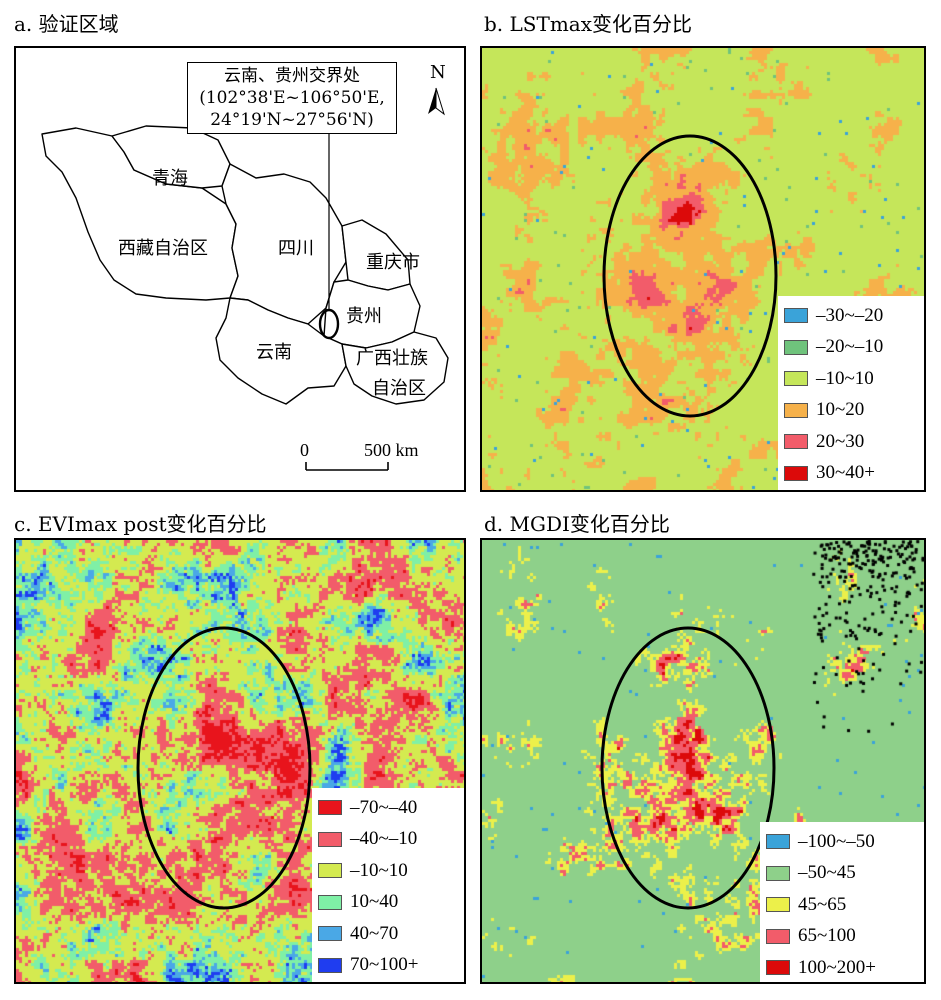 The width and height of the screenshot is (941, 1000). What do you see at coordinates (393, 262) in the screenshot?
I see `region-label-chongqing: 重庆市` at bounding box center [393, 262].